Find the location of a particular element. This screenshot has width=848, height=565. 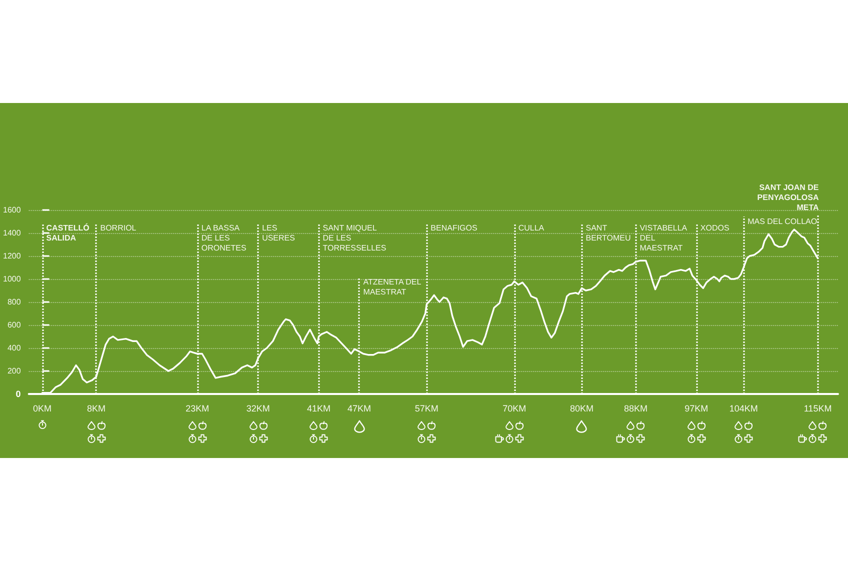

y-tick-label: 400 is located at coordinates (14, 348).